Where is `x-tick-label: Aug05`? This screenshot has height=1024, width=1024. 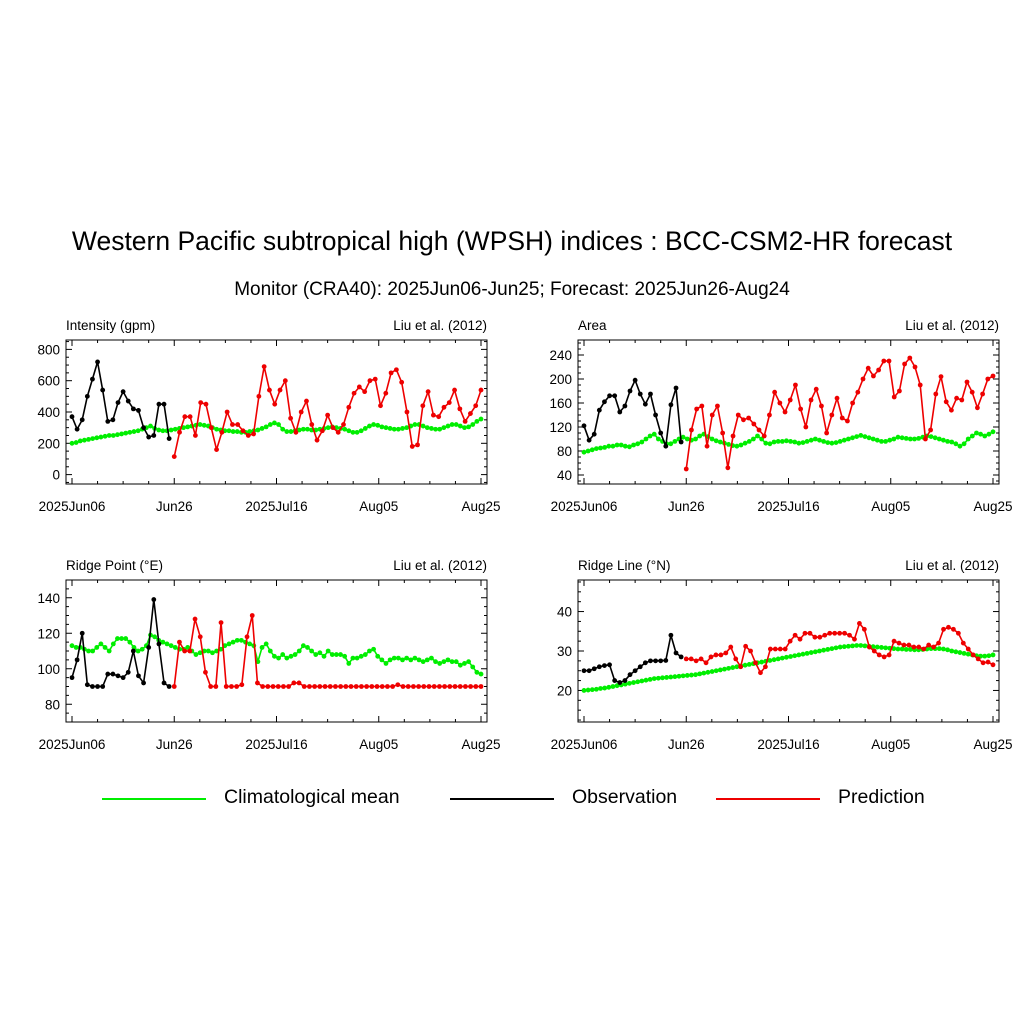 x-tick-label: Aug05 is located at coordinates (890, 744).